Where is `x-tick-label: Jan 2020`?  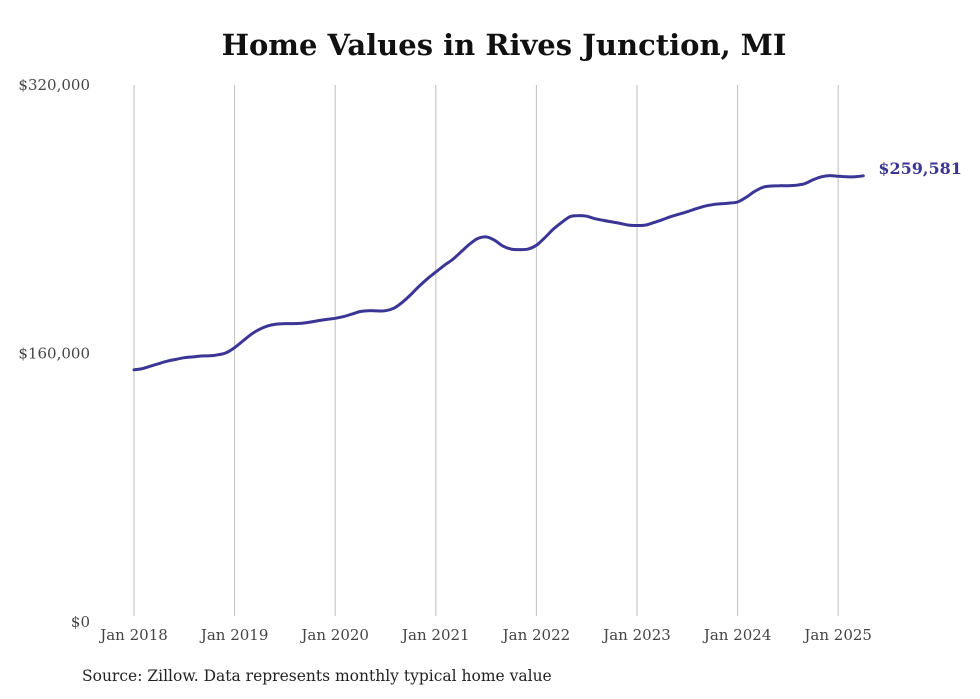 x-tick-label: Jan 2020 is located at coordinates (334, 635).